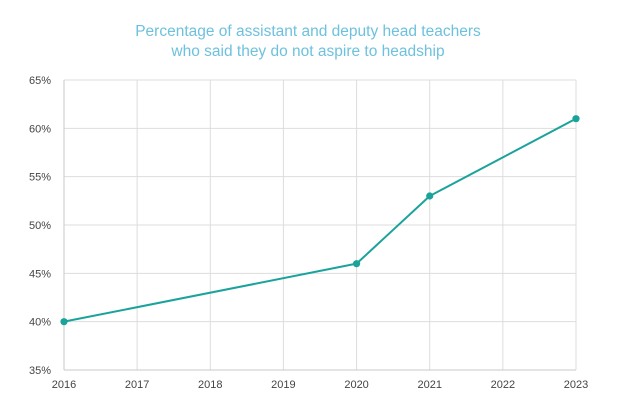 This screenshot has width=640, height=415. I want to click on y-tick-label: 35%, so click(40, 371).